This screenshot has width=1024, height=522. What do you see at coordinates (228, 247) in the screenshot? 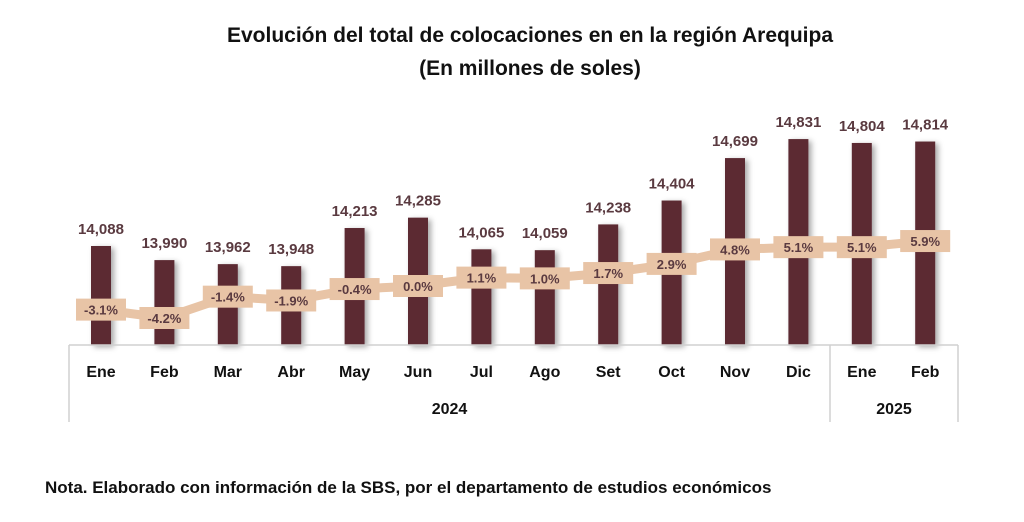
I see `bar-value-label: 13,962` at bounding box center [228, 247].